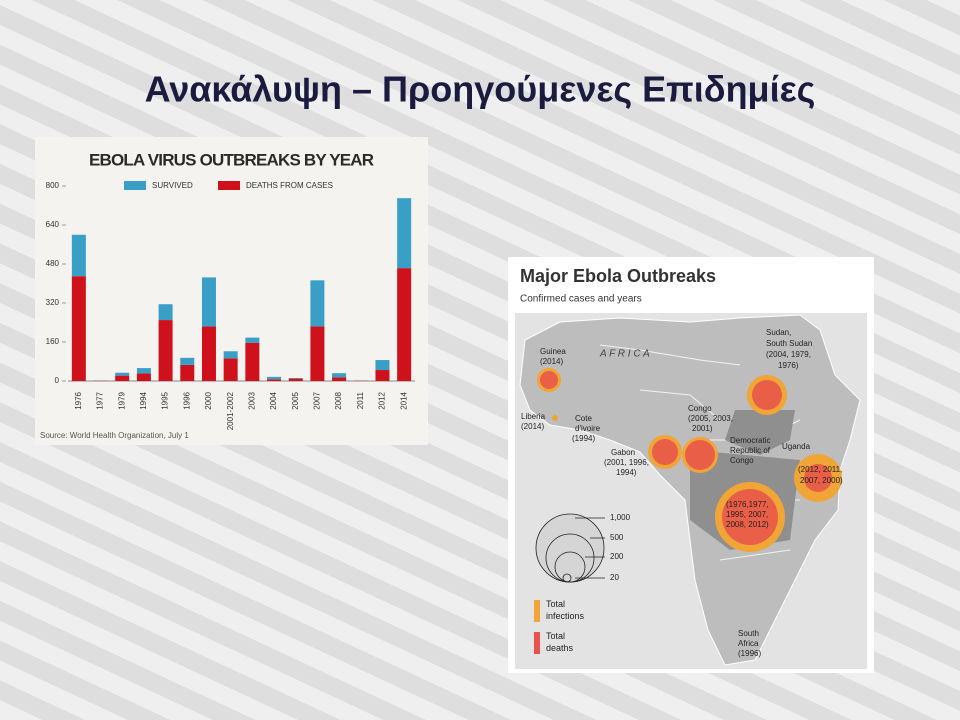 This screenshot has width=960, height=720. I want to click on callout: Congo (2005, 2003, 2001), so click(710, 418).